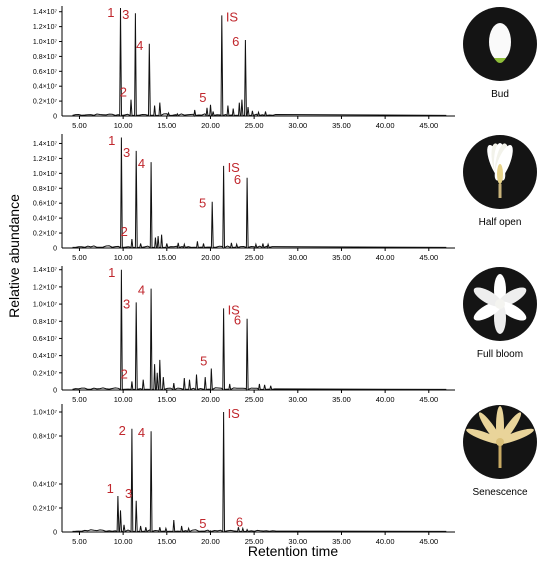 This screenshot has height=563, width=550. Describe the element at coordinates (14, 256) in the screenshot. I see `y-axis-label: Relative abundance` at that location.